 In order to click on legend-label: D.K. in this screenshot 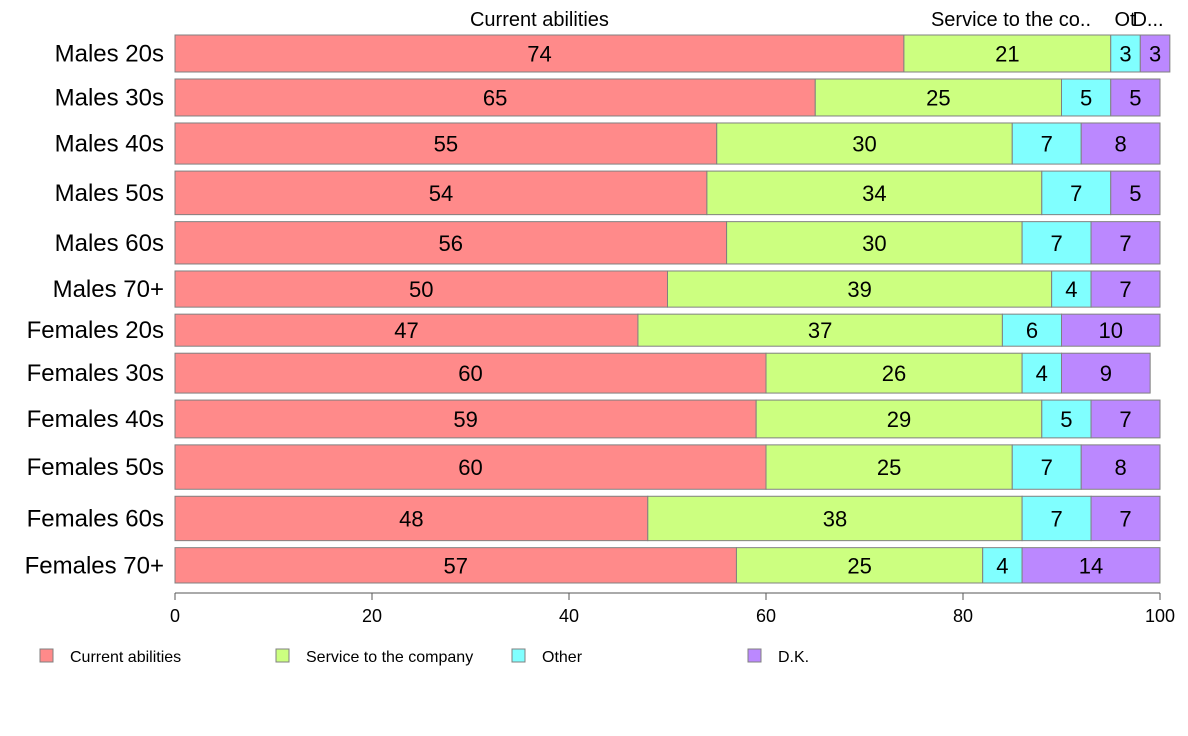, I will do `click(793, 657)`.